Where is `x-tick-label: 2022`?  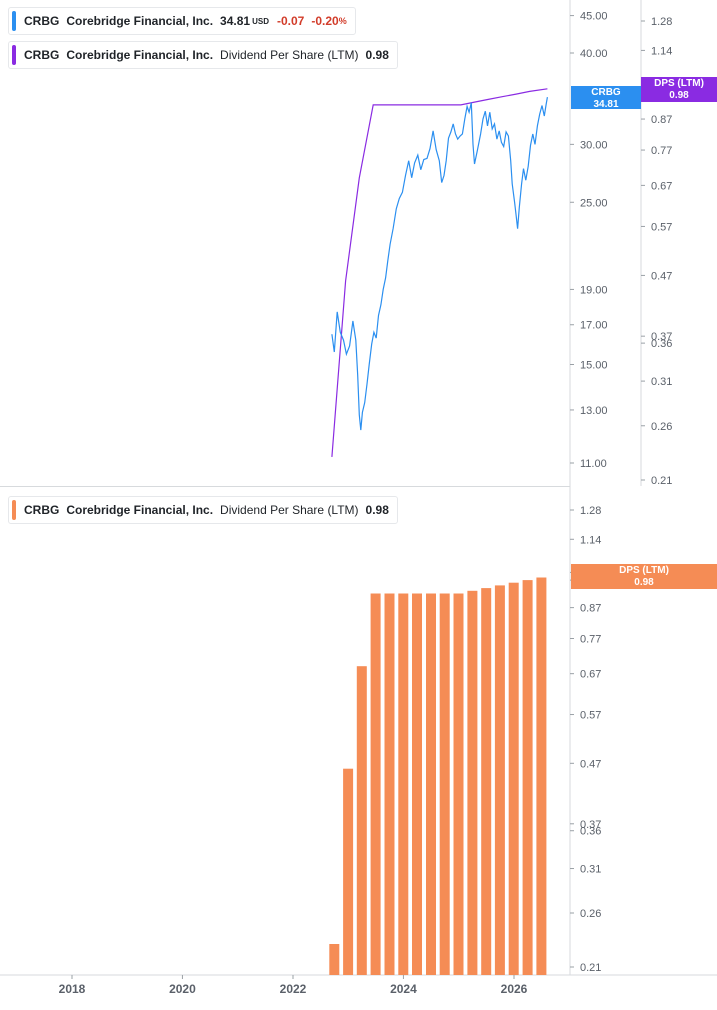
x-tick-label: 2022 is located at coordinates (293, 989).